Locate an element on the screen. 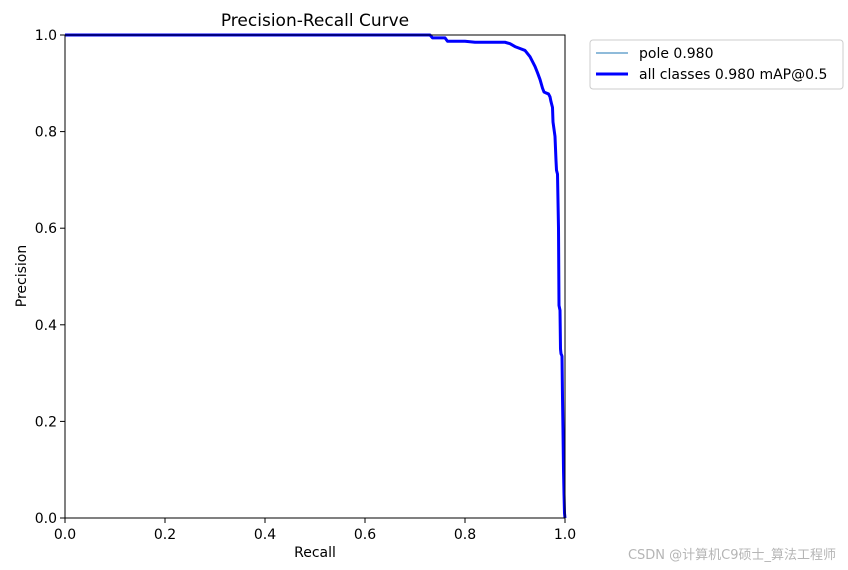 This screenshot has height=570, width=848. legend-label-pole: pole 0.980 is located at coordinates (676, 54).